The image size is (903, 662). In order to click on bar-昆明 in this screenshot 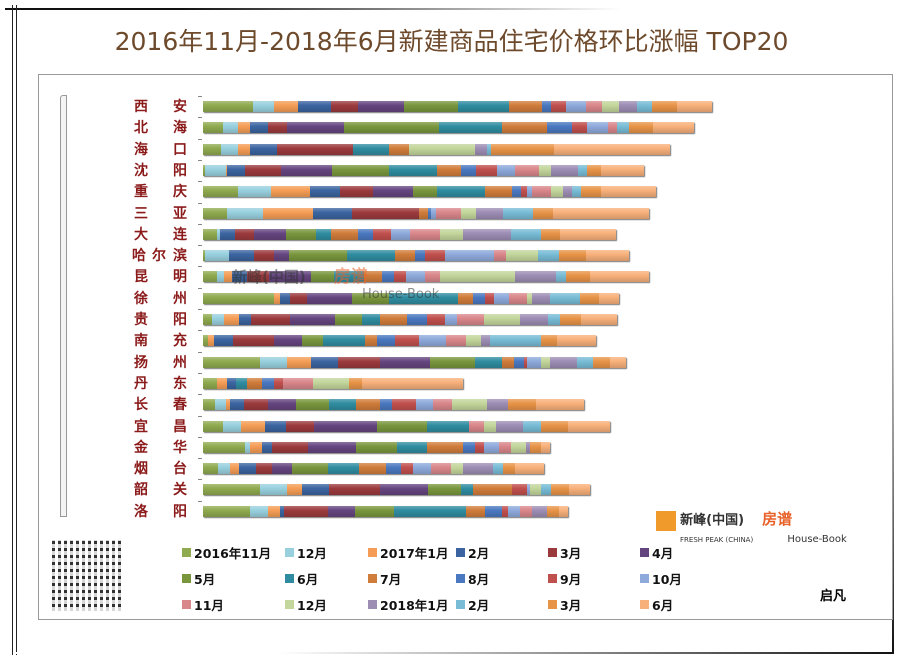, I will do `click(426, 277)`.